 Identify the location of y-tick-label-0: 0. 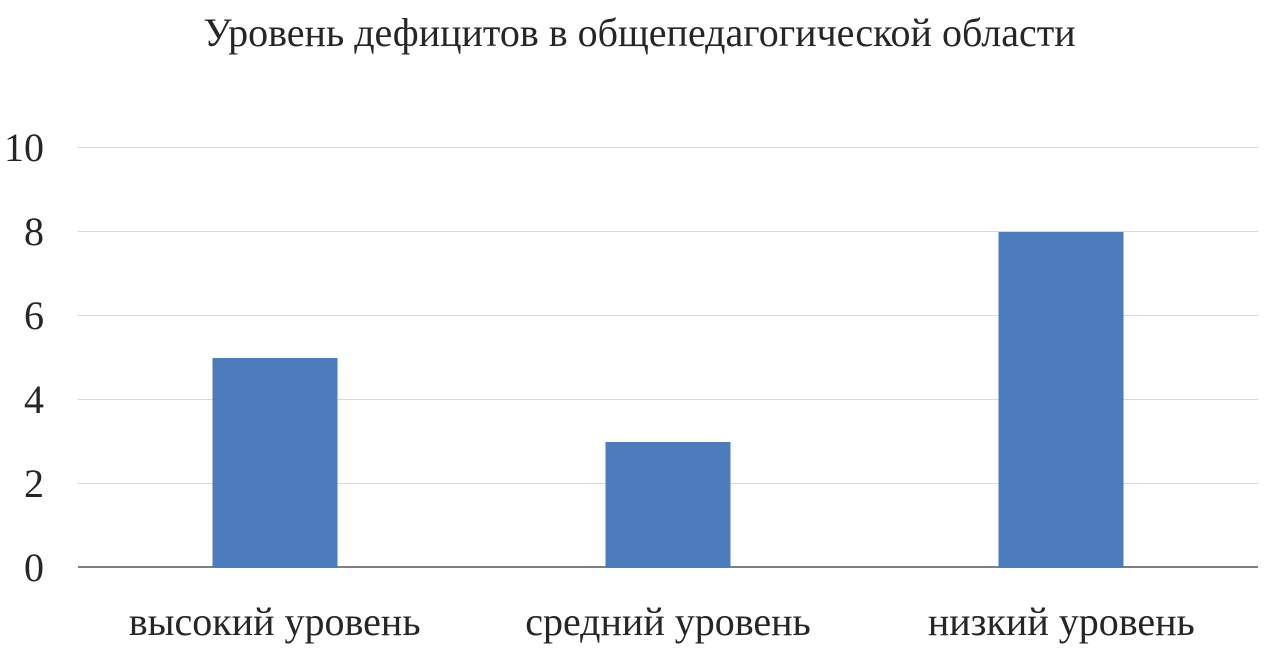
(34, 567).